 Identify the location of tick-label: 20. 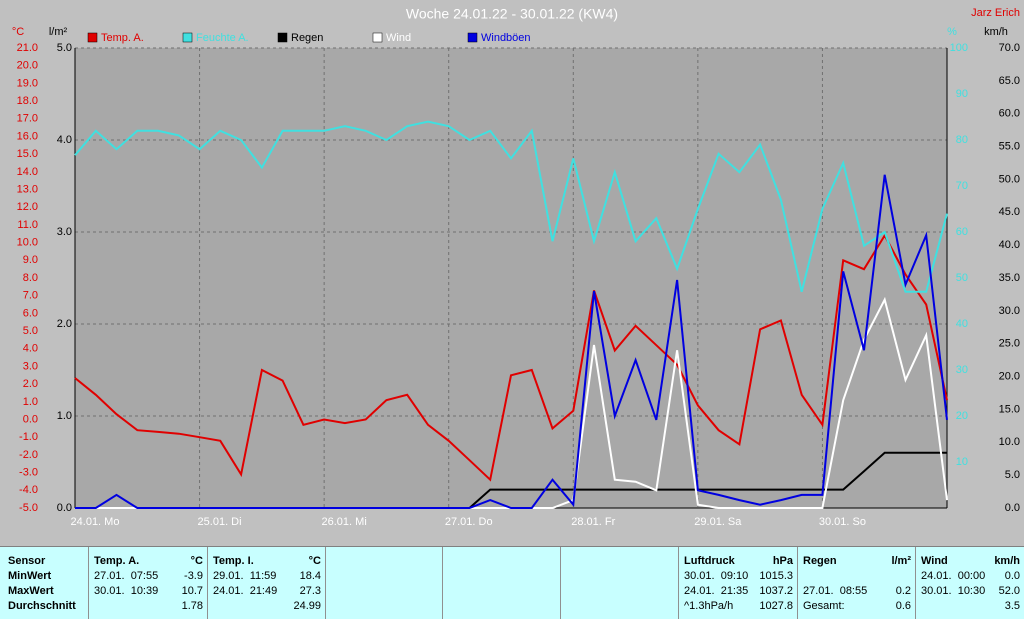
(962, 416).